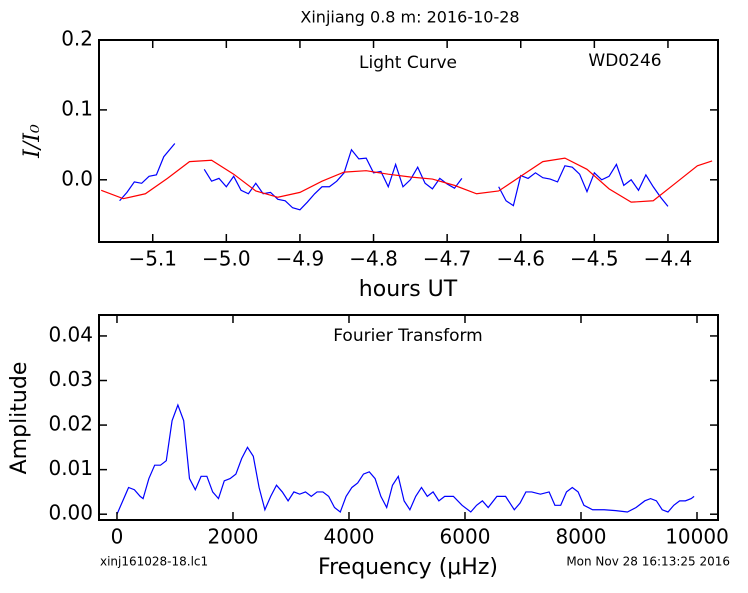 This screenshot has width=748, height=593. Describe the element at coordinates (697, 537) in the screenshot. I see `x-tick-label: 10000` at that location.